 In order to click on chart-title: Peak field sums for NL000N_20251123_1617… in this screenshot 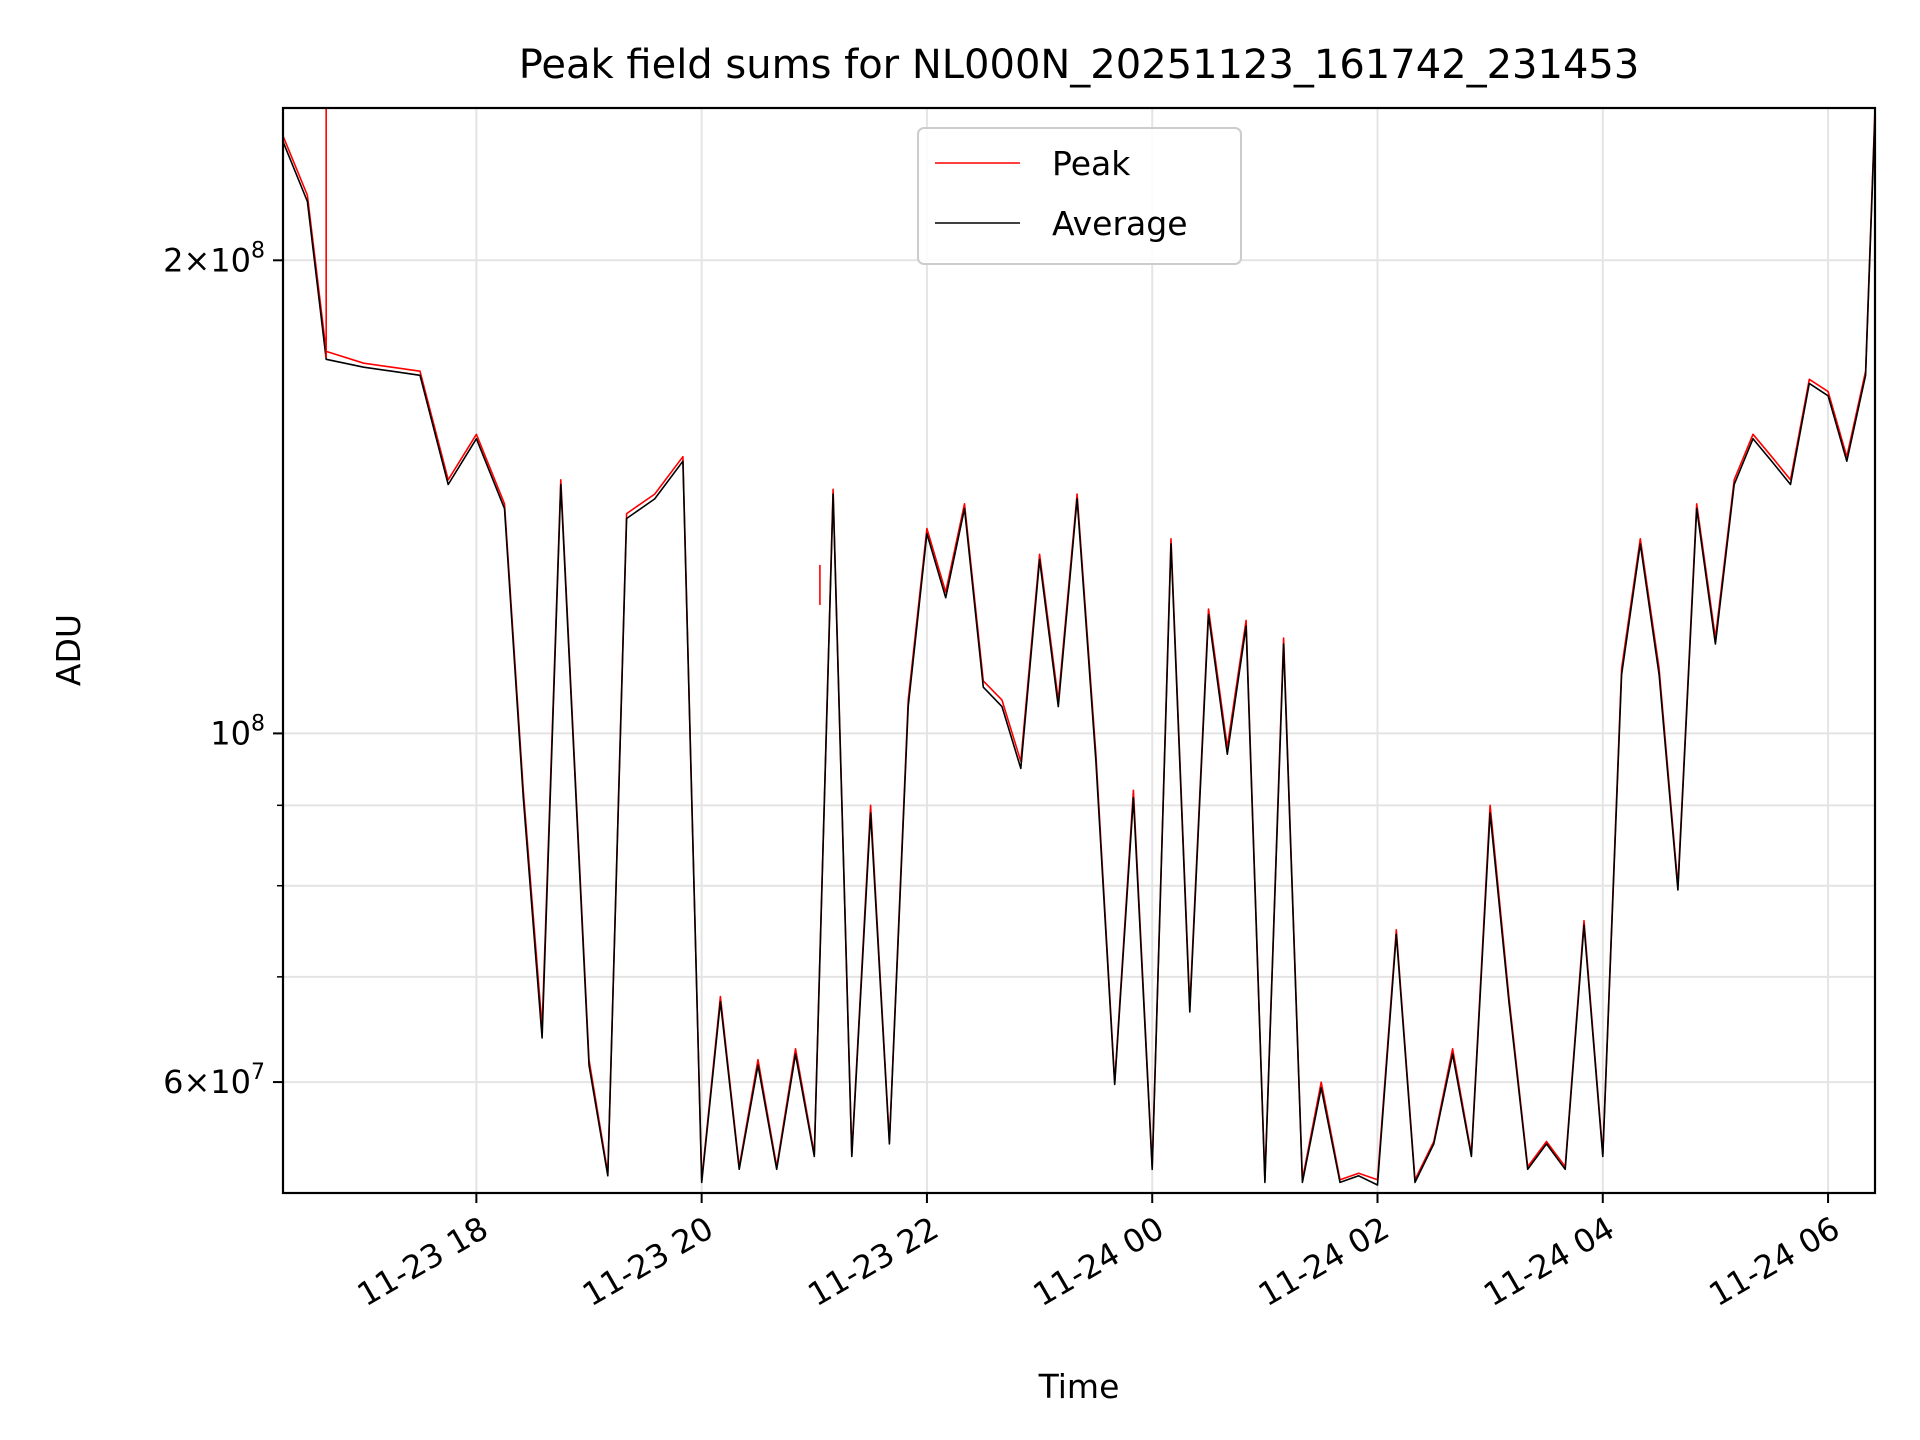, I will do `click(1079, 65)`.